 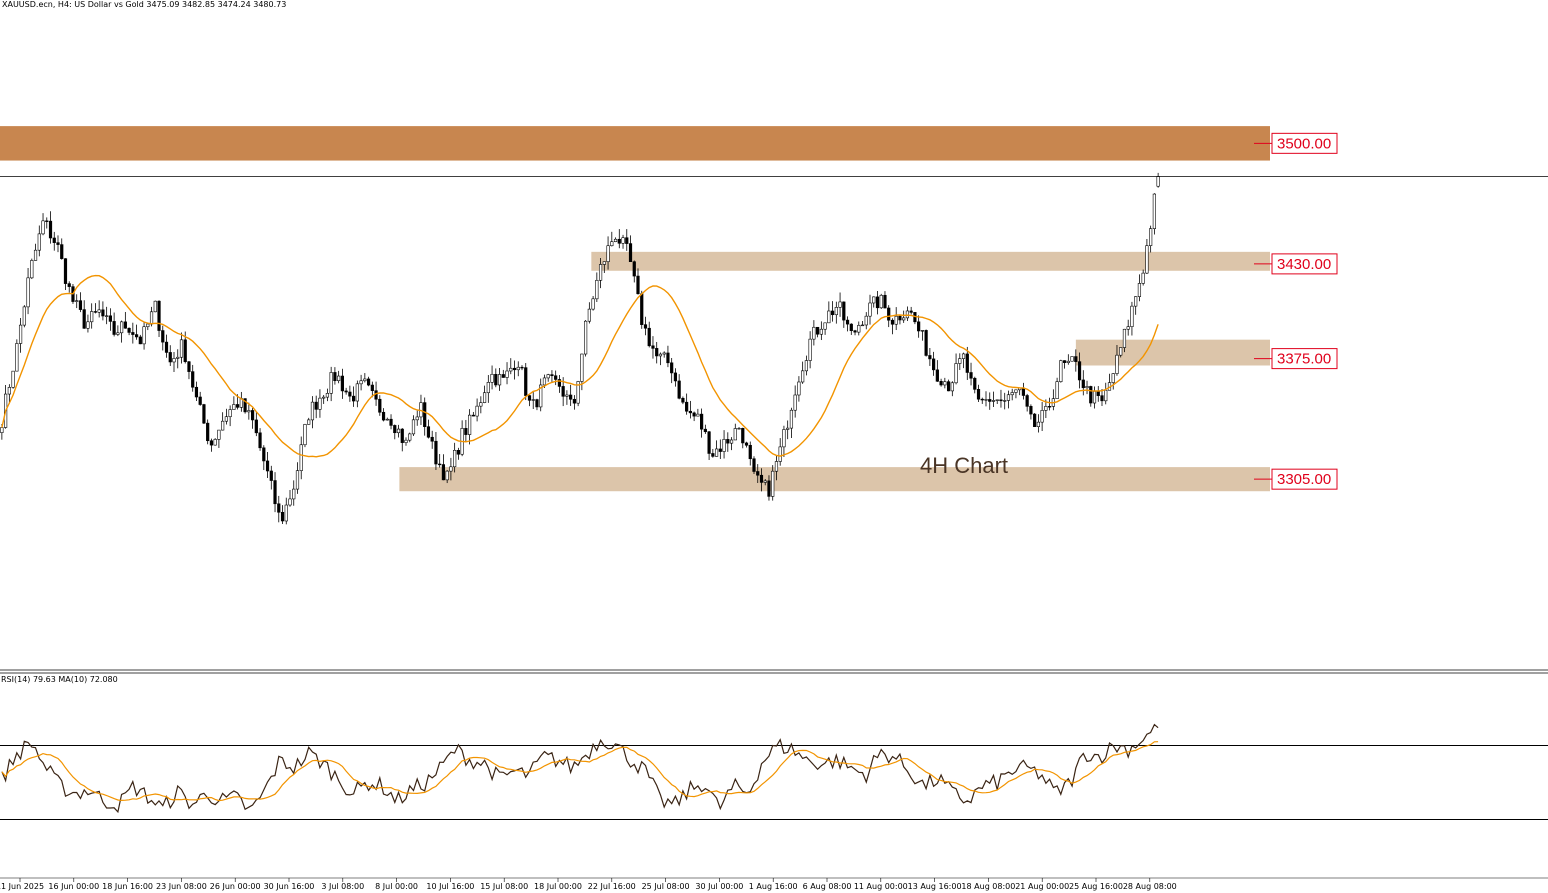 What do you see at coordinates (1304, 143) in the screenshot?
I see `level-label-0: 3500.00` at bounding box center [1304, 143].